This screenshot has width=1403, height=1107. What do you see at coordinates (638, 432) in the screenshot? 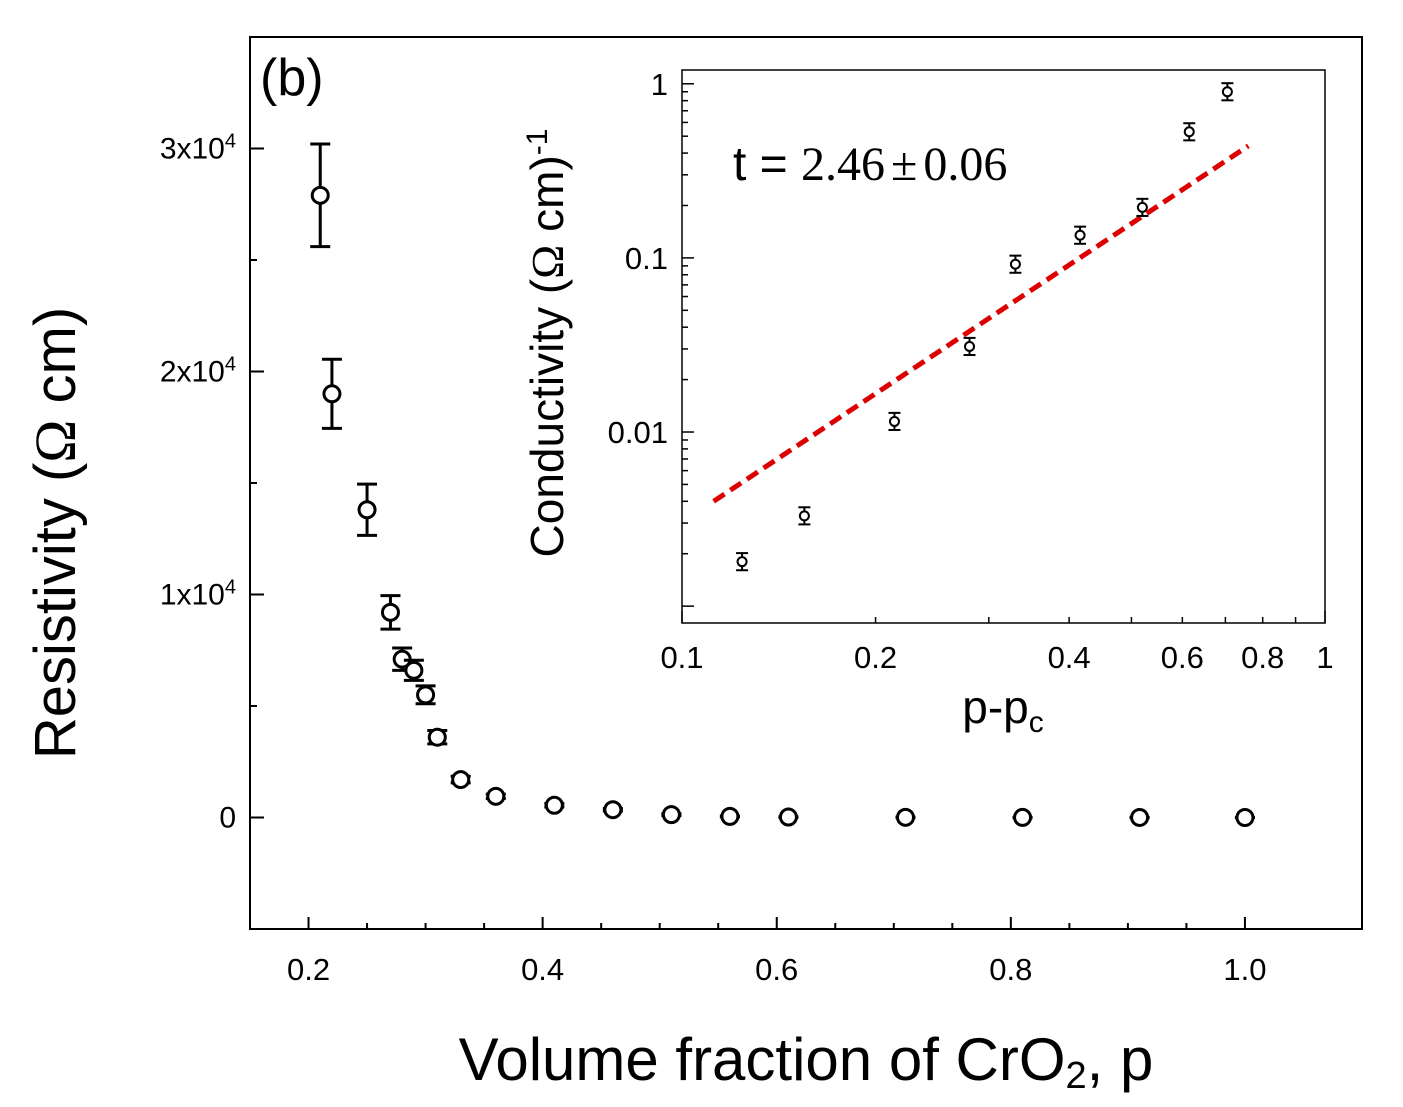
I see `inset-y-tick-label: 0.01` at bounding box center [638, 432].